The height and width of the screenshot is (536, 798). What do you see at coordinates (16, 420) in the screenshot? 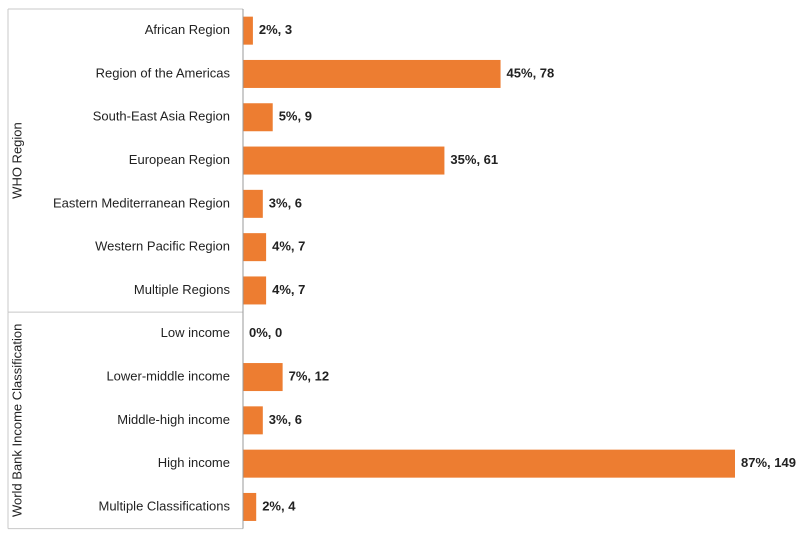
I see `group-label: World Bank Income Classification` at bounding box center [16, 420].